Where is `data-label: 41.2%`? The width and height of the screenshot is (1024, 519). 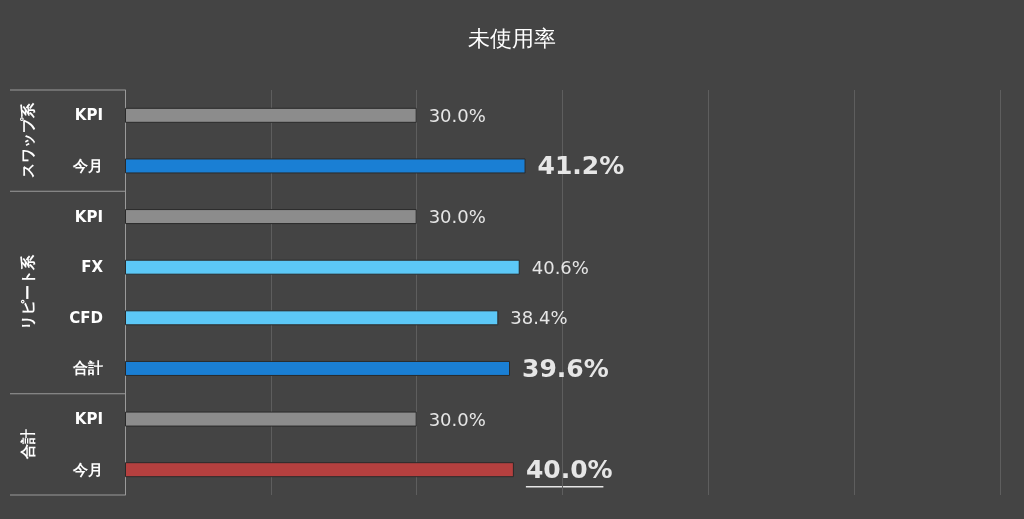 data-label: 41.2% is located at coordinates (581, 166).